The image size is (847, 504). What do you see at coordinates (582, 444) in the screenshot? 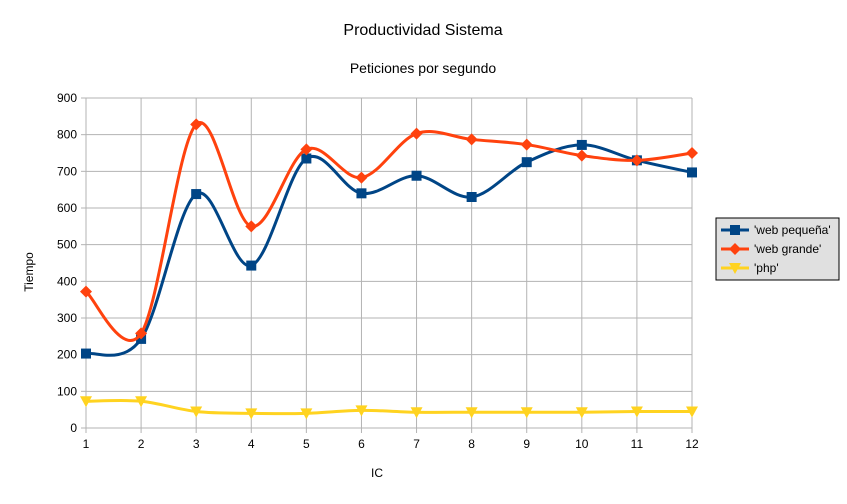
I see `x-tick-label: 10` at bounding box center [582, 444].